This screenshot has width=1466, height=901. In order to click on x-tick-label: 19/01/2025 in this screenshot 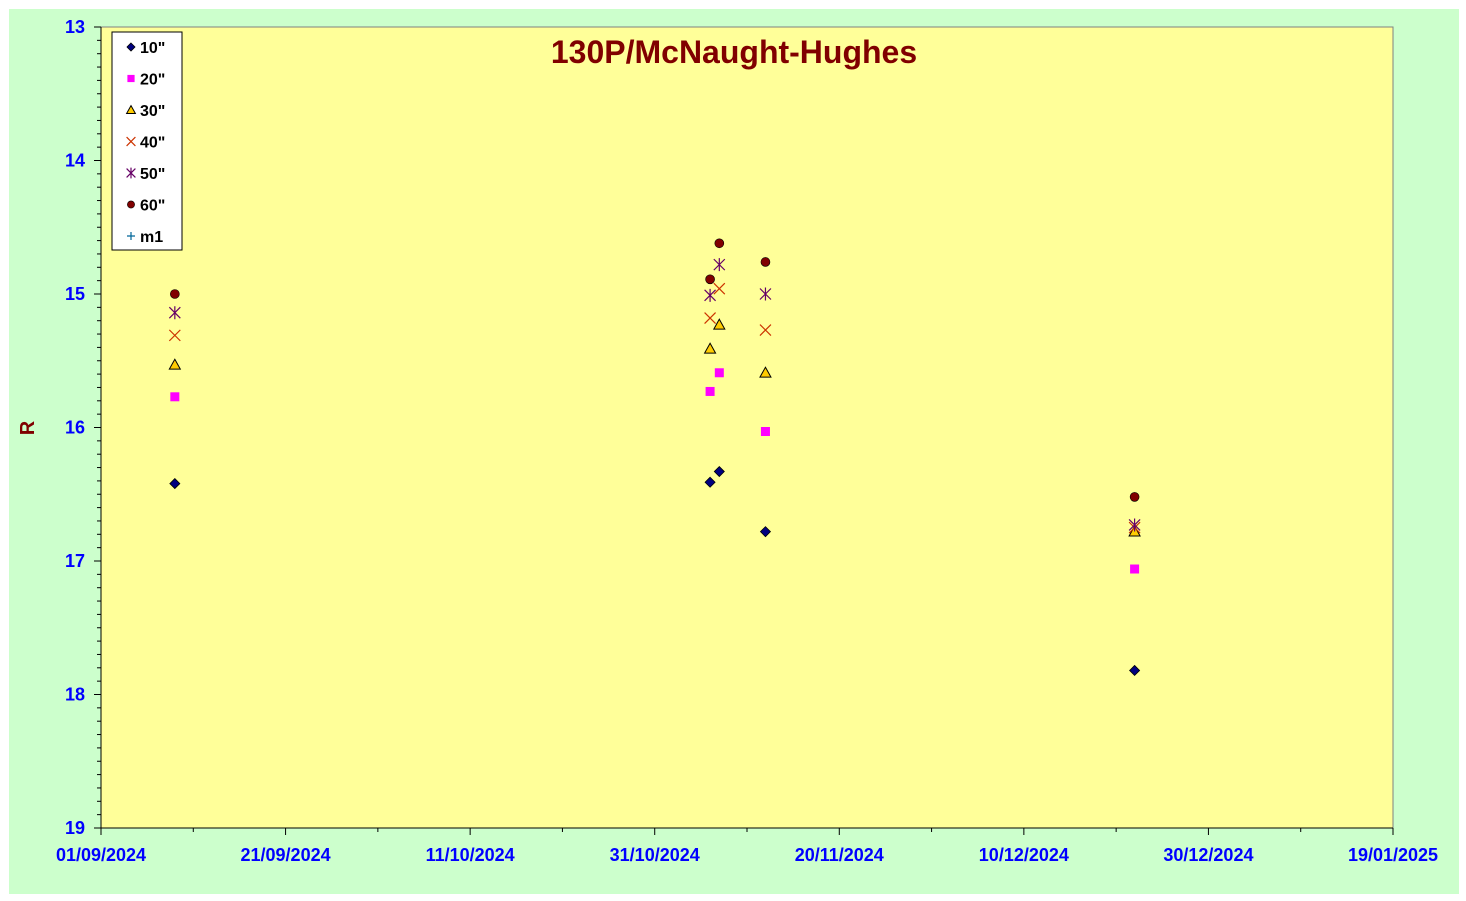, I will do `click(1393, 855)`.